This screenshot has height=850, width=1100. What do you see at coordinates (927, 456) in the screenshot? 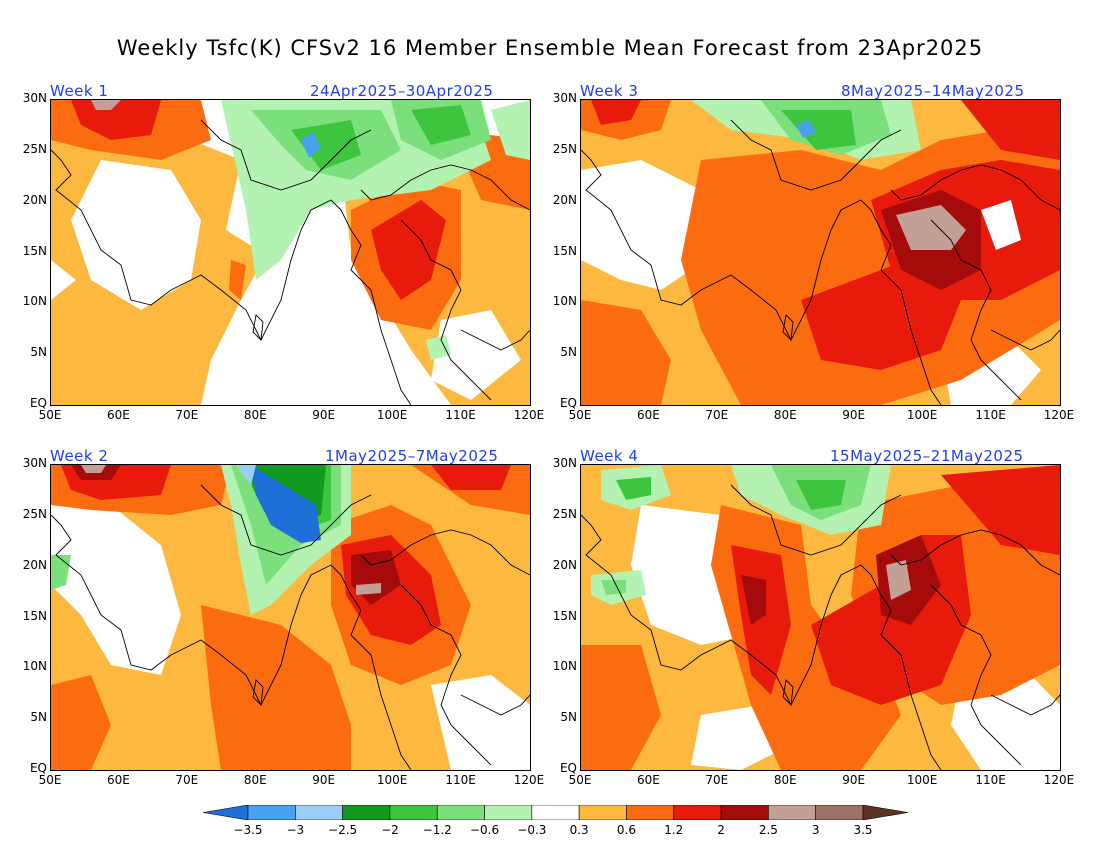
I see `week4-dates: 15May2025–21May2025` at bounding box center [927, 456].